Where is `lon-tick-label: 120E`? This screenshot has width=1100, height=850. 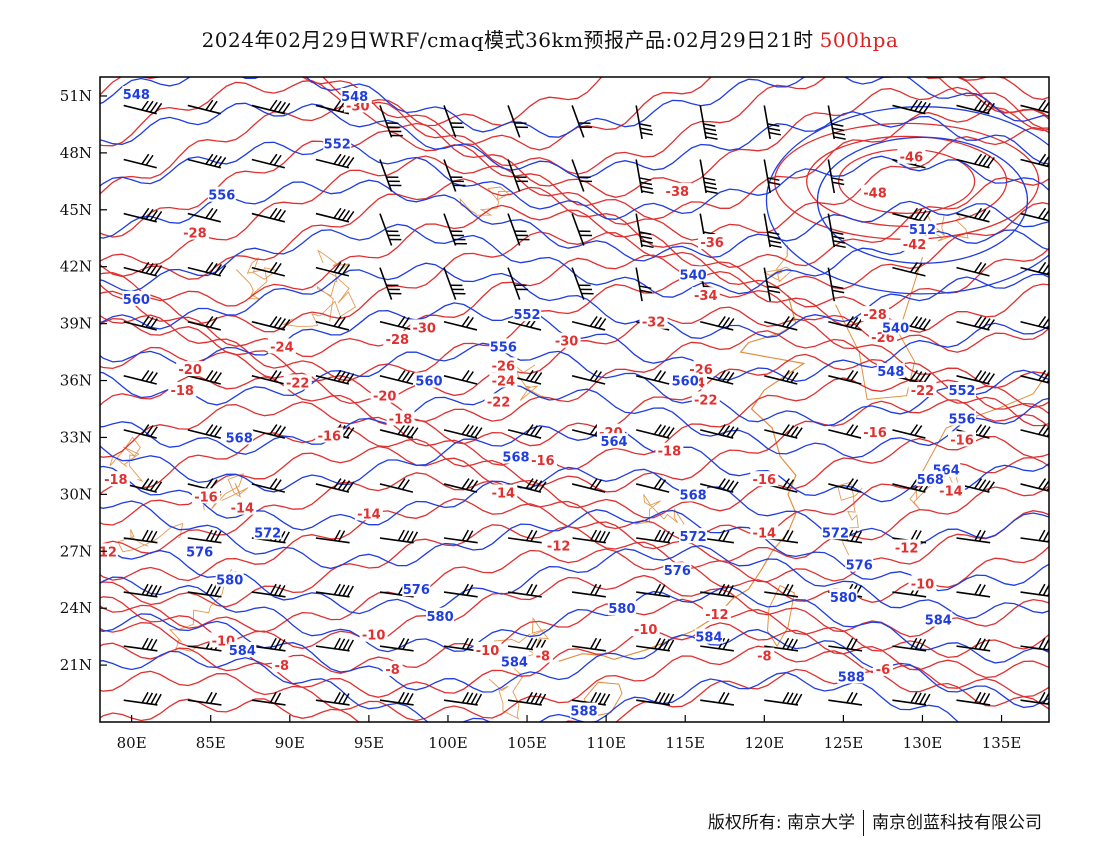 lon-tick-label: 120E is located at coordinates (765, 743).